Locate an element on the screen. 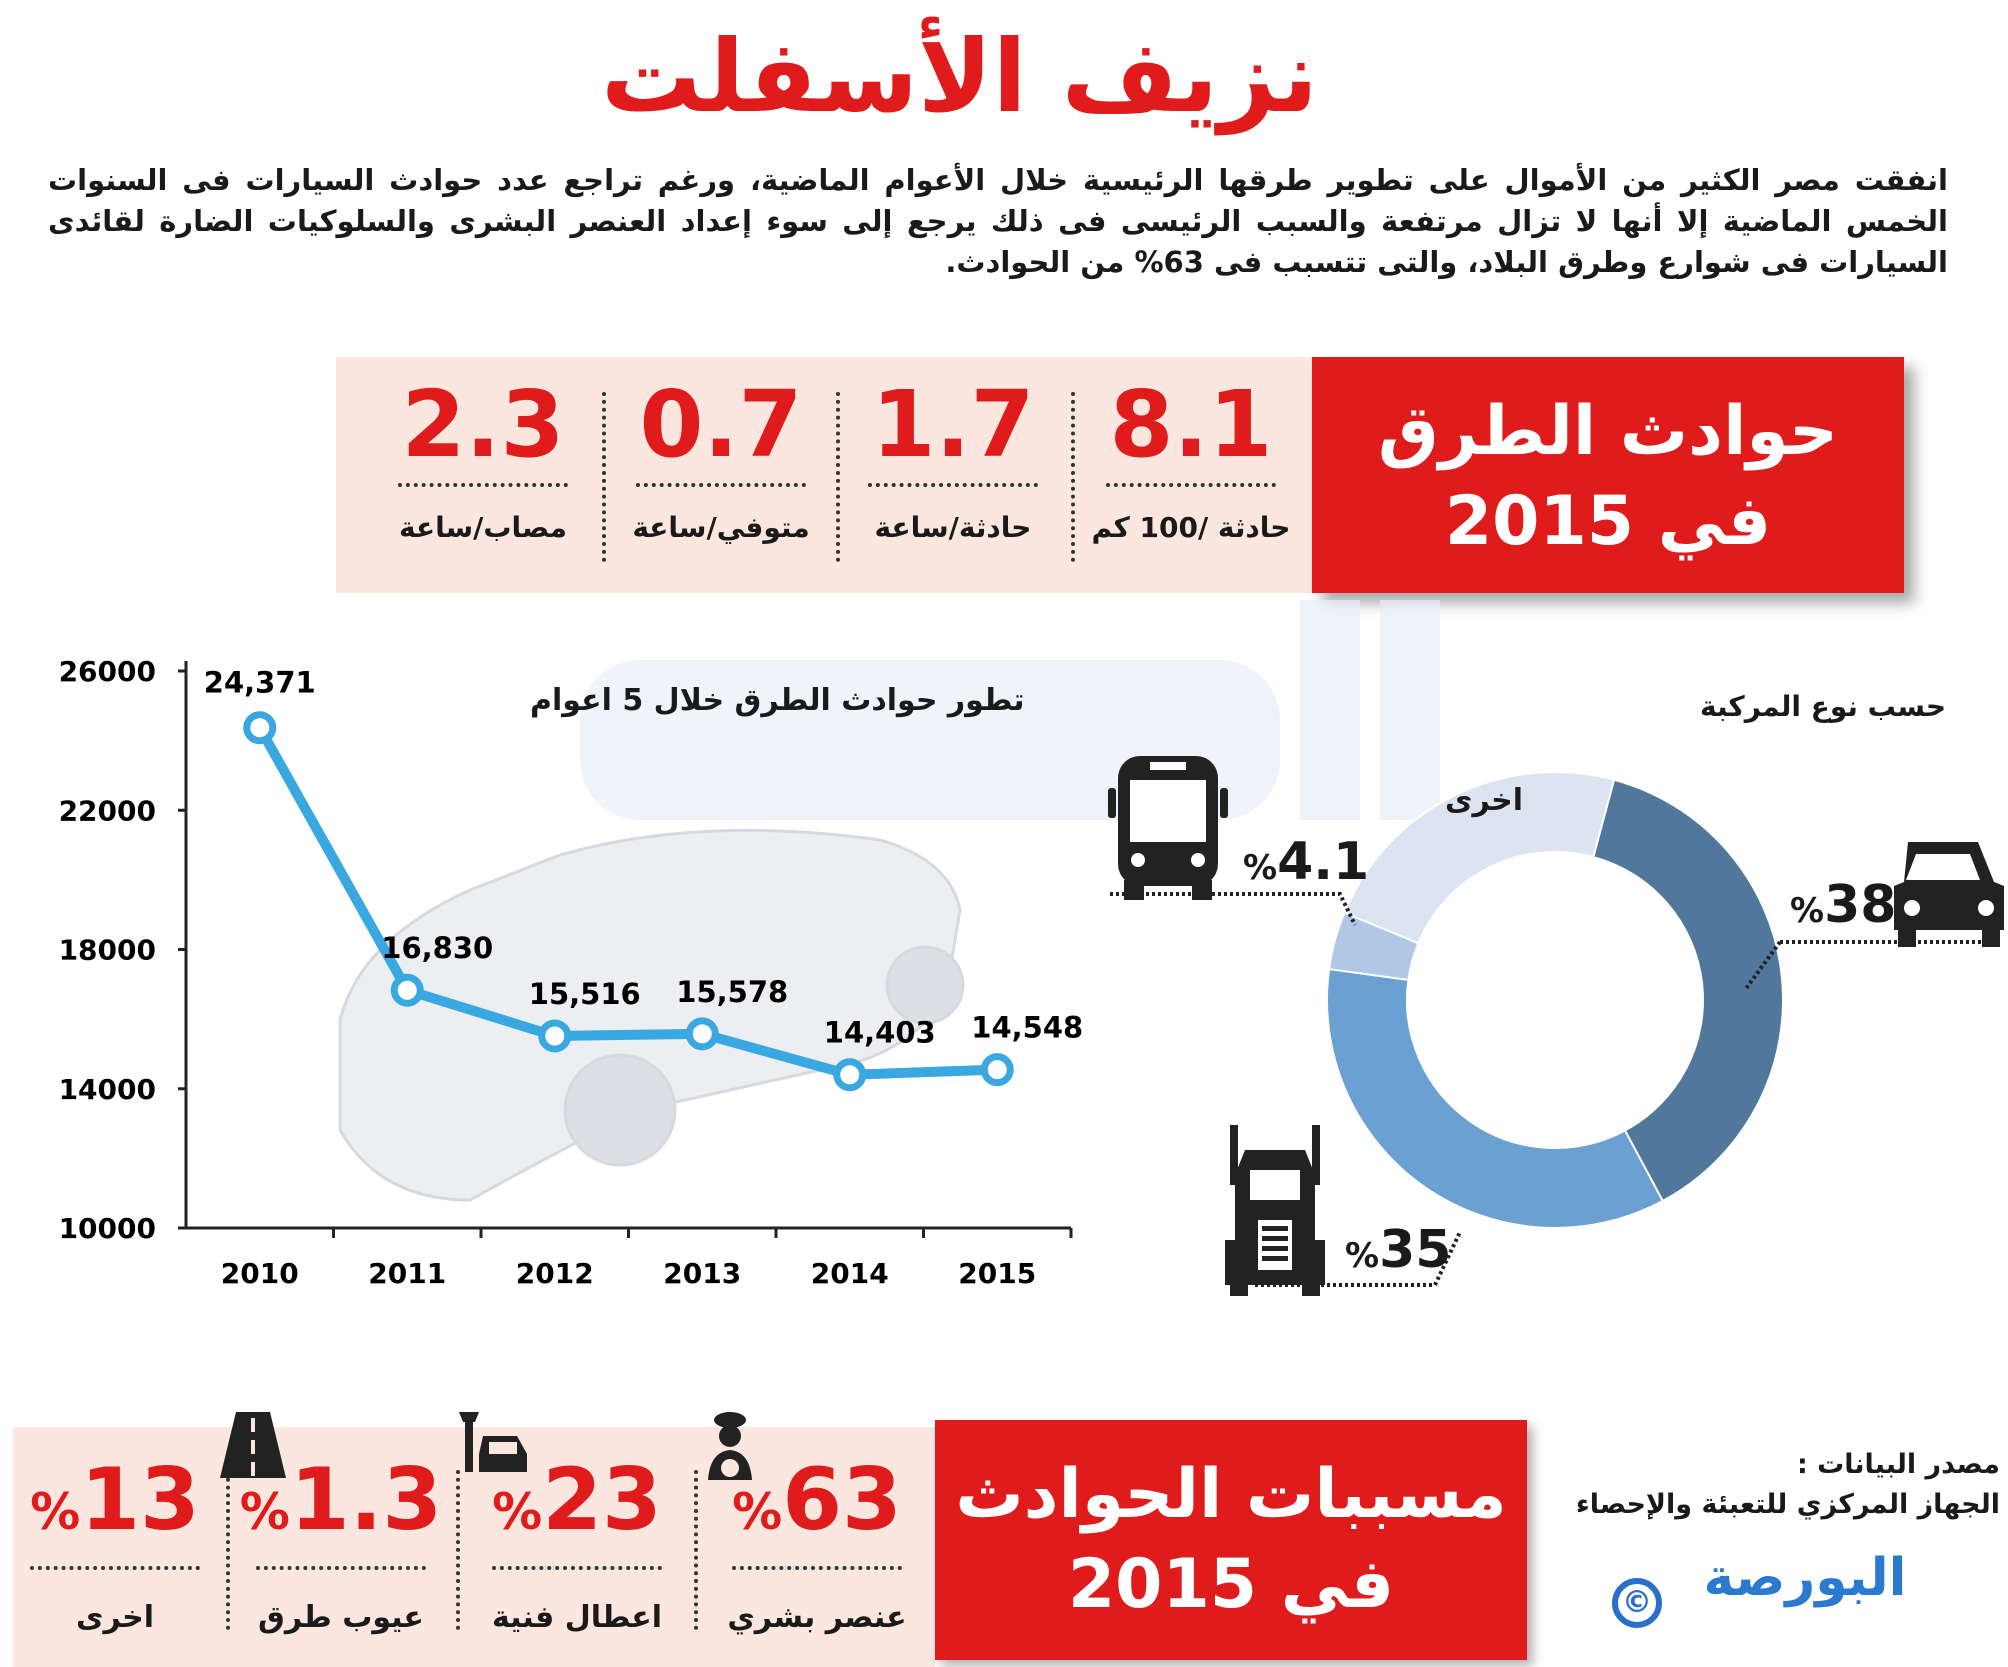  stat-injuries-per-hour: 2.3 مصاب/ساعة is located at coordinates (483, 459).